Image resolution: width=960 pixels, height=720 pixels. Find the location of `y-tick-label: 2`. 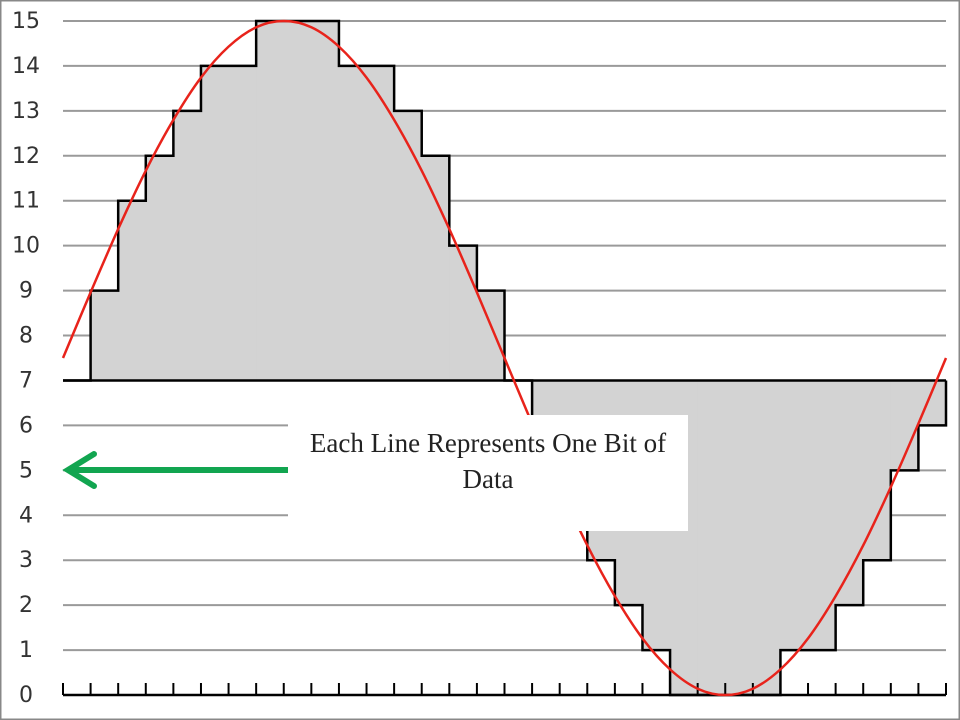

y-tick-label: 2 is located at coordinates (26, 605).